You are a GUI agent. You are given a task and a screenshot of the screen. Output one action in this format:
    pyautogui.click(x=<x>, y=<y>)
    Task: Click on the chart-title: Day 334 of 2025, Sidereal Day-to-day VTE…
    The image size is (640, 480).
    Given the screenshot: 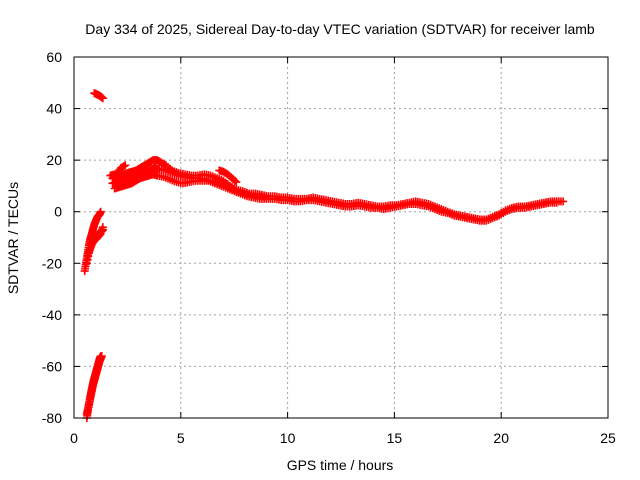 What is the action you would take?
    pyautogui.click(x=340, y=29)
    